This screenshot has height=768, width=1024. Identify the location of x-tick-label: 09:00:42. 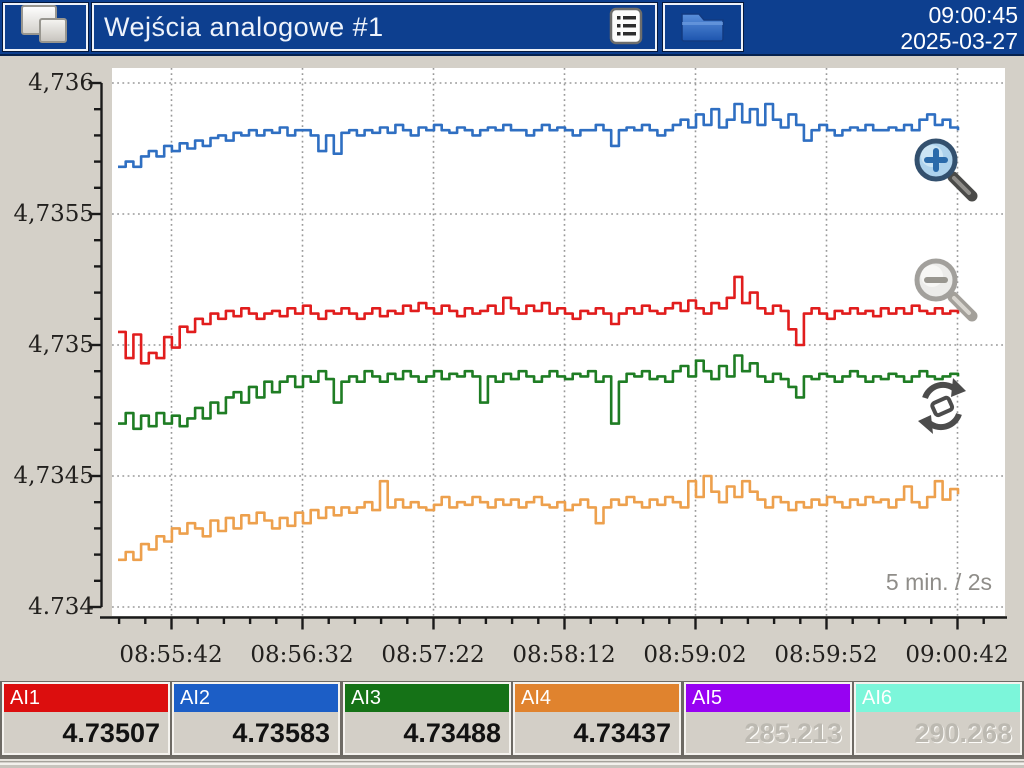
(957, 655).